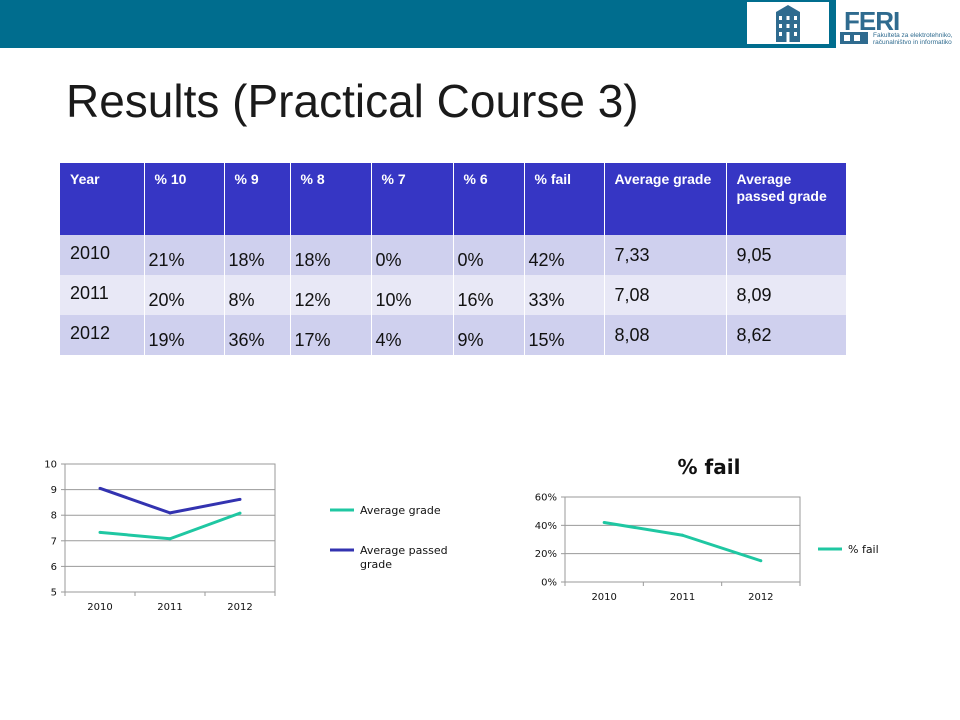 The height and width of the screenshot is (720, 960). I want to click on building-icon, so click(788, 23).